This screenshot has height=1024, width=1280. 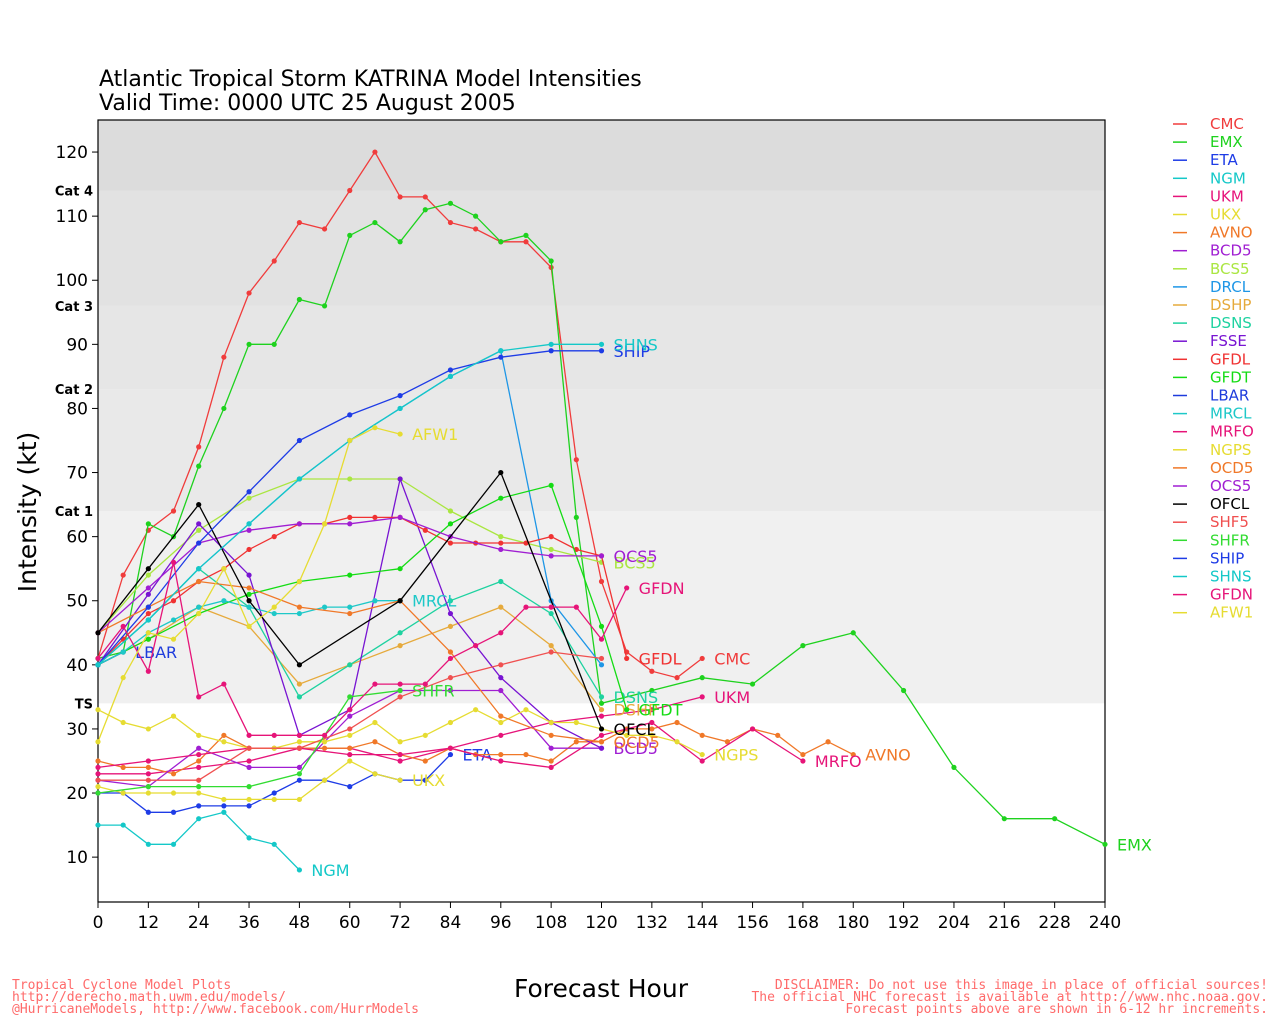 I want to click on legend-item-gfdt: GFDT, so click(x=1212, y=377).